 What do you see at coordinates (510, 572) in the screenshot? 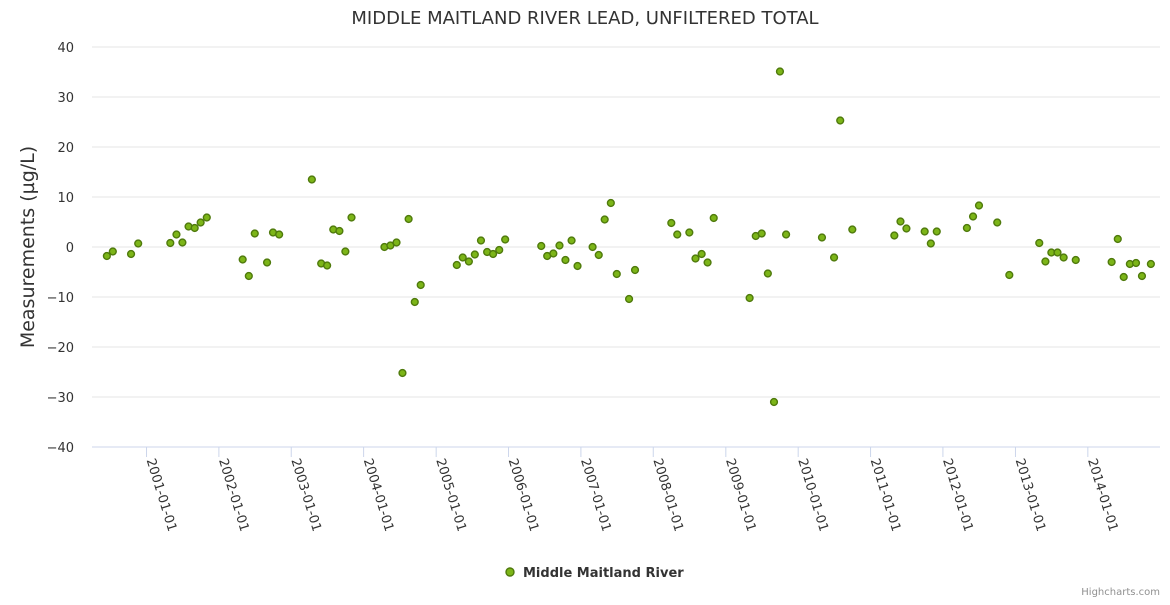
I see `legend-marker-icon` at bounding box center [510, 572].